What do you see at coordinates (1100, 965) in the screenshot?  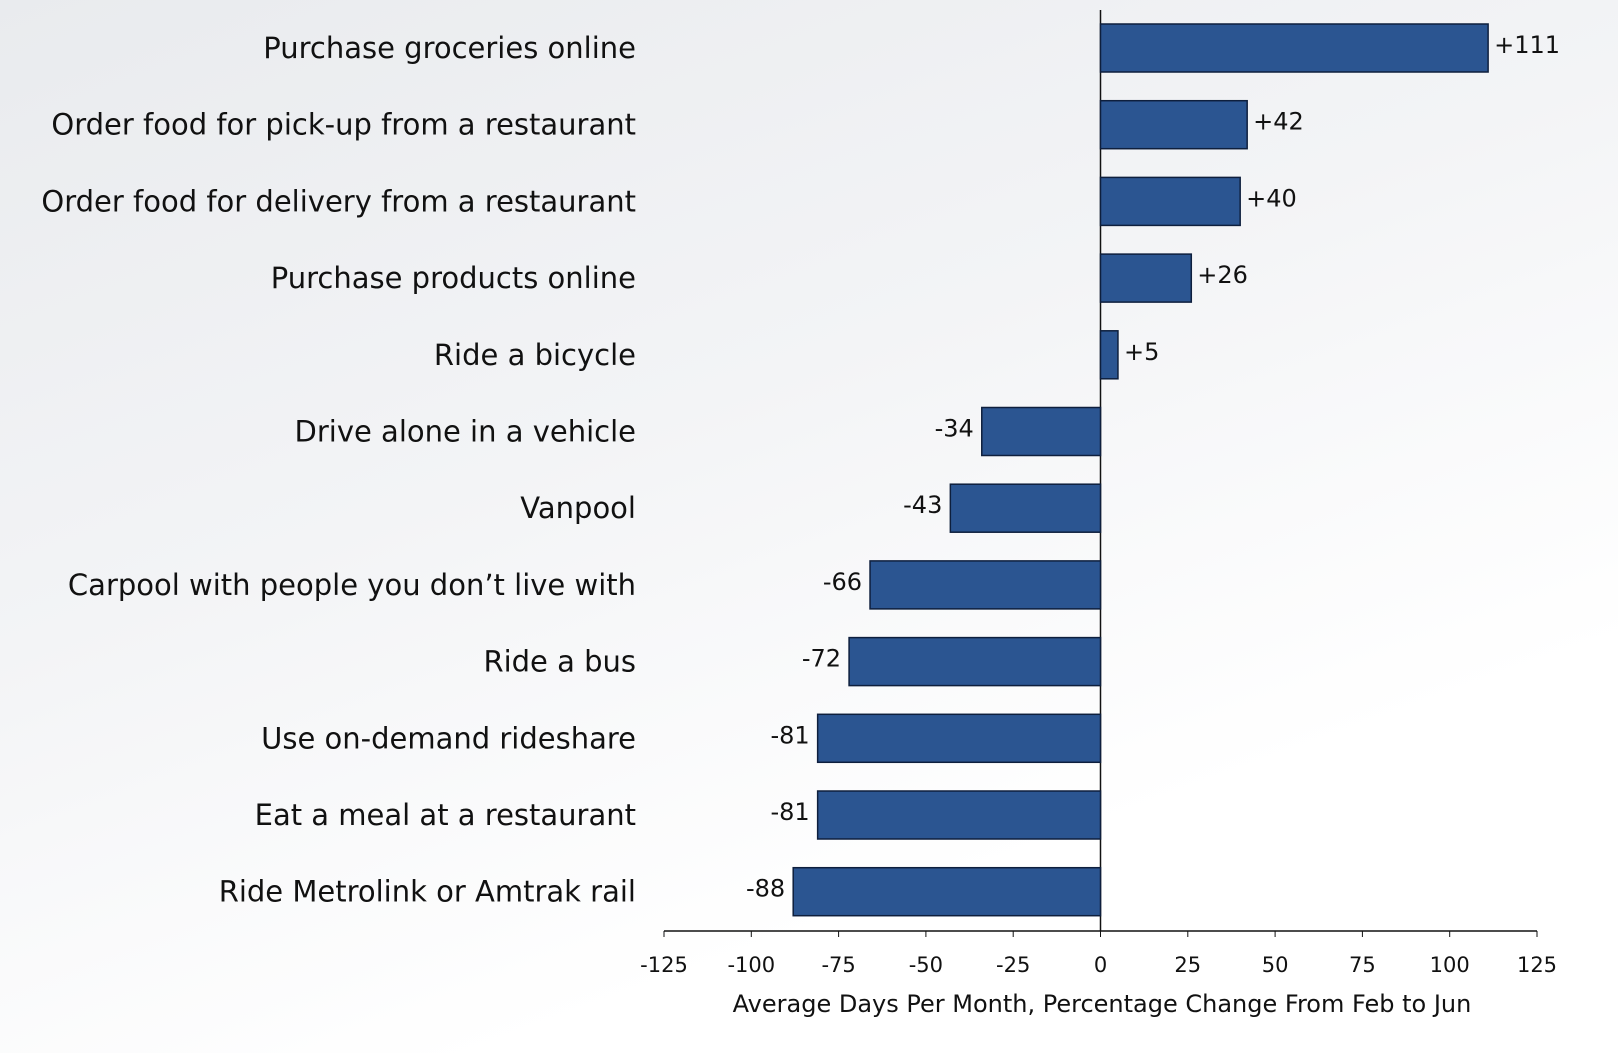 I see `x-tick-label: 0` at bounding box center [1100, 965].